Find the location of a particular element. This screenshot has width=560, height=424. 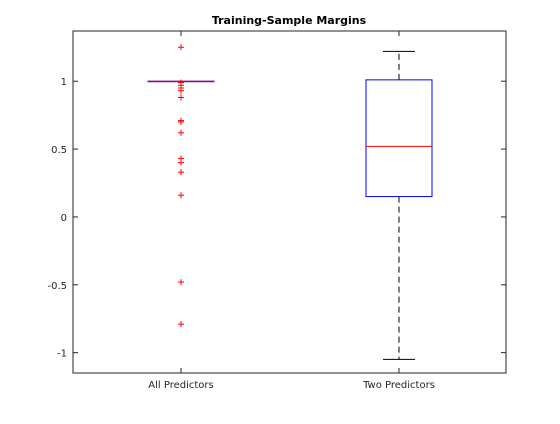

x-category-label: All Predictors is located at coordinates (180, 385).